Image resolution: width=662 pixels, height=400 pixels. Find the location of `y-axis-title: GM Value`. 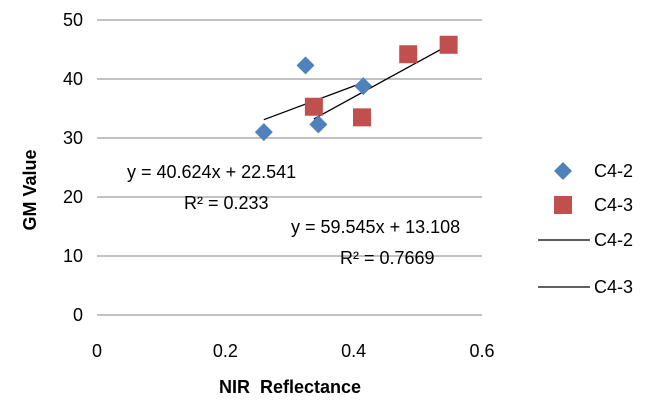

y-axis-title: GM Value is located at coordinates (30, 189).